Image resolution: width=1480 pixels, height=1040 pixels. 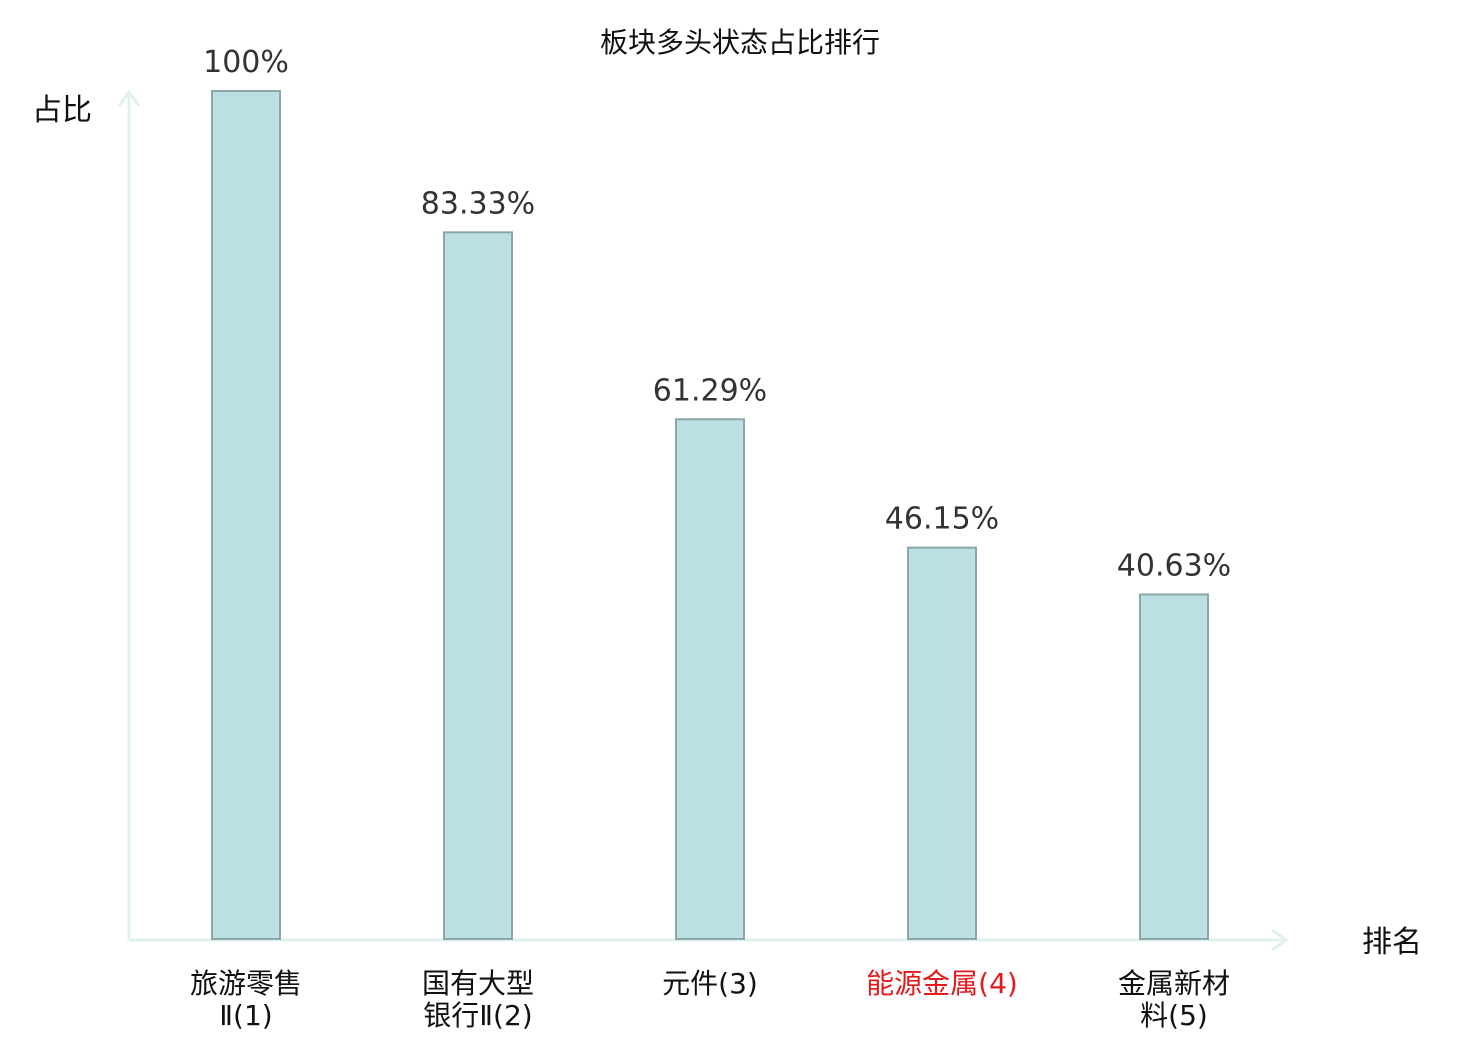 What do you see at coordinates (62, 110) in the screenshot?
I see `y-axis-label: 占比` at bounding box center [62, 110].